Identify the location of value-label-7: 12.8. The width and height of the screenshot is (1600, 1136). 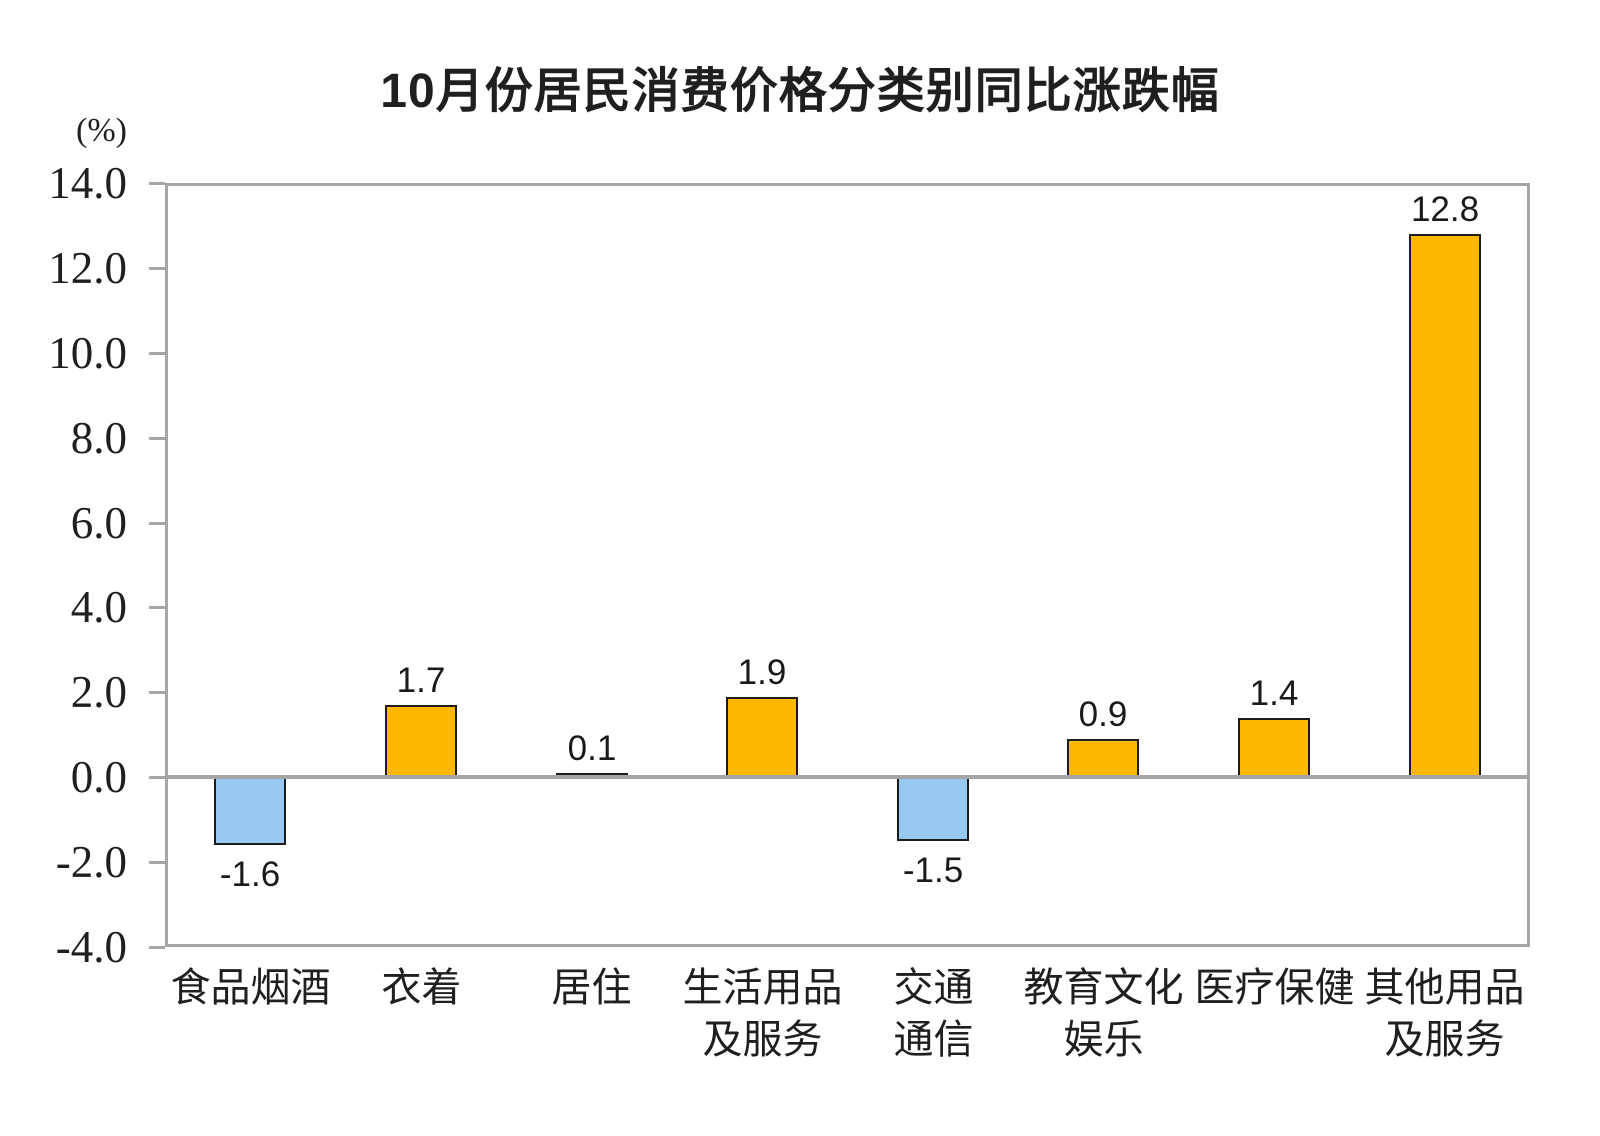
(1445, 209).